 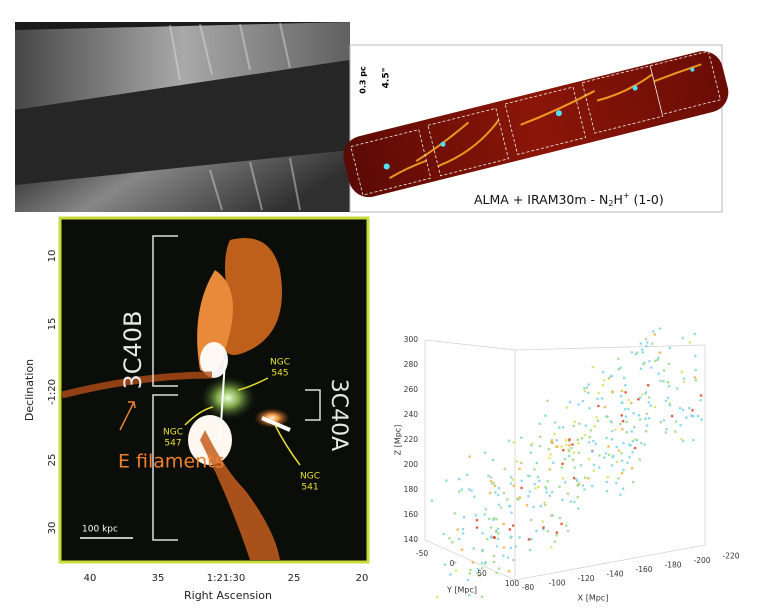 I want to click on z-tick-label: 300, so click(x=411, y=339).